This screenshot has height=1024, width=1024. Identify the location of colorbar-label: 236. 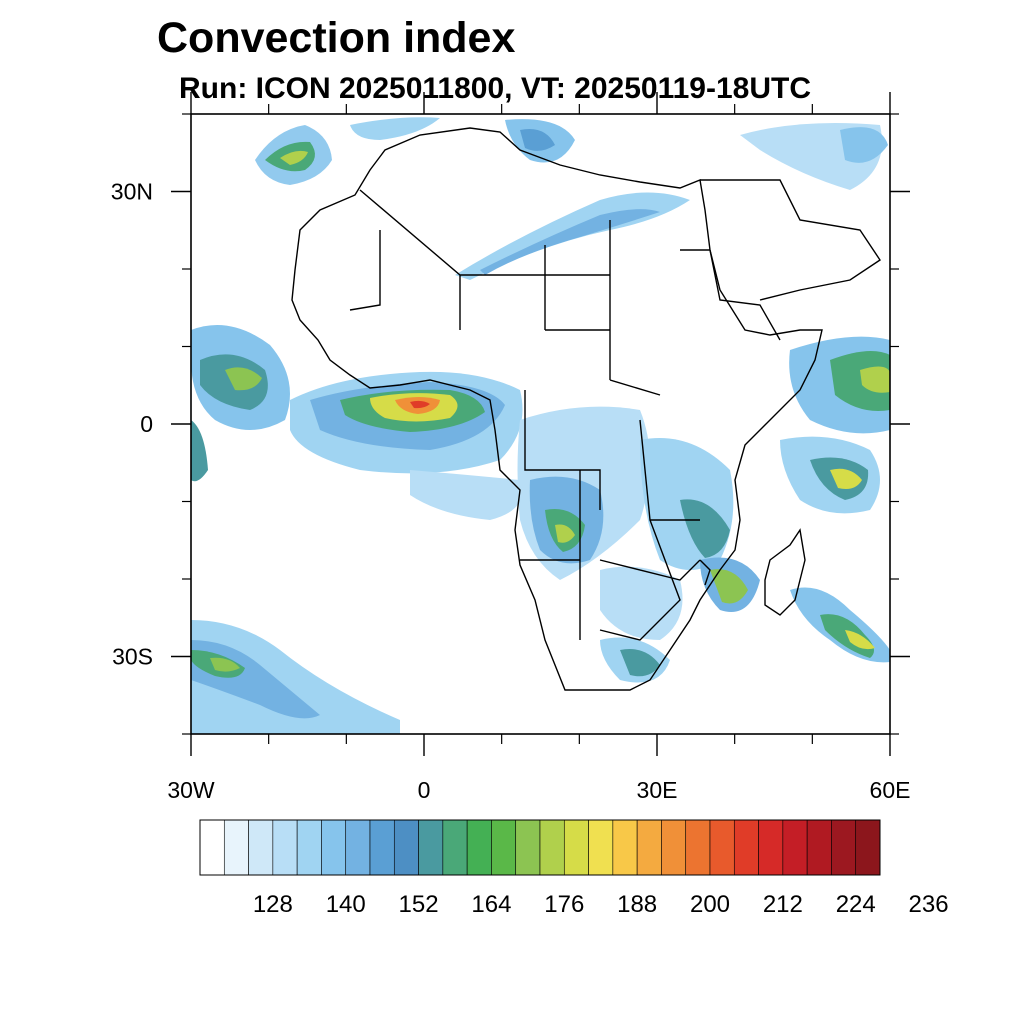
(929, 904).